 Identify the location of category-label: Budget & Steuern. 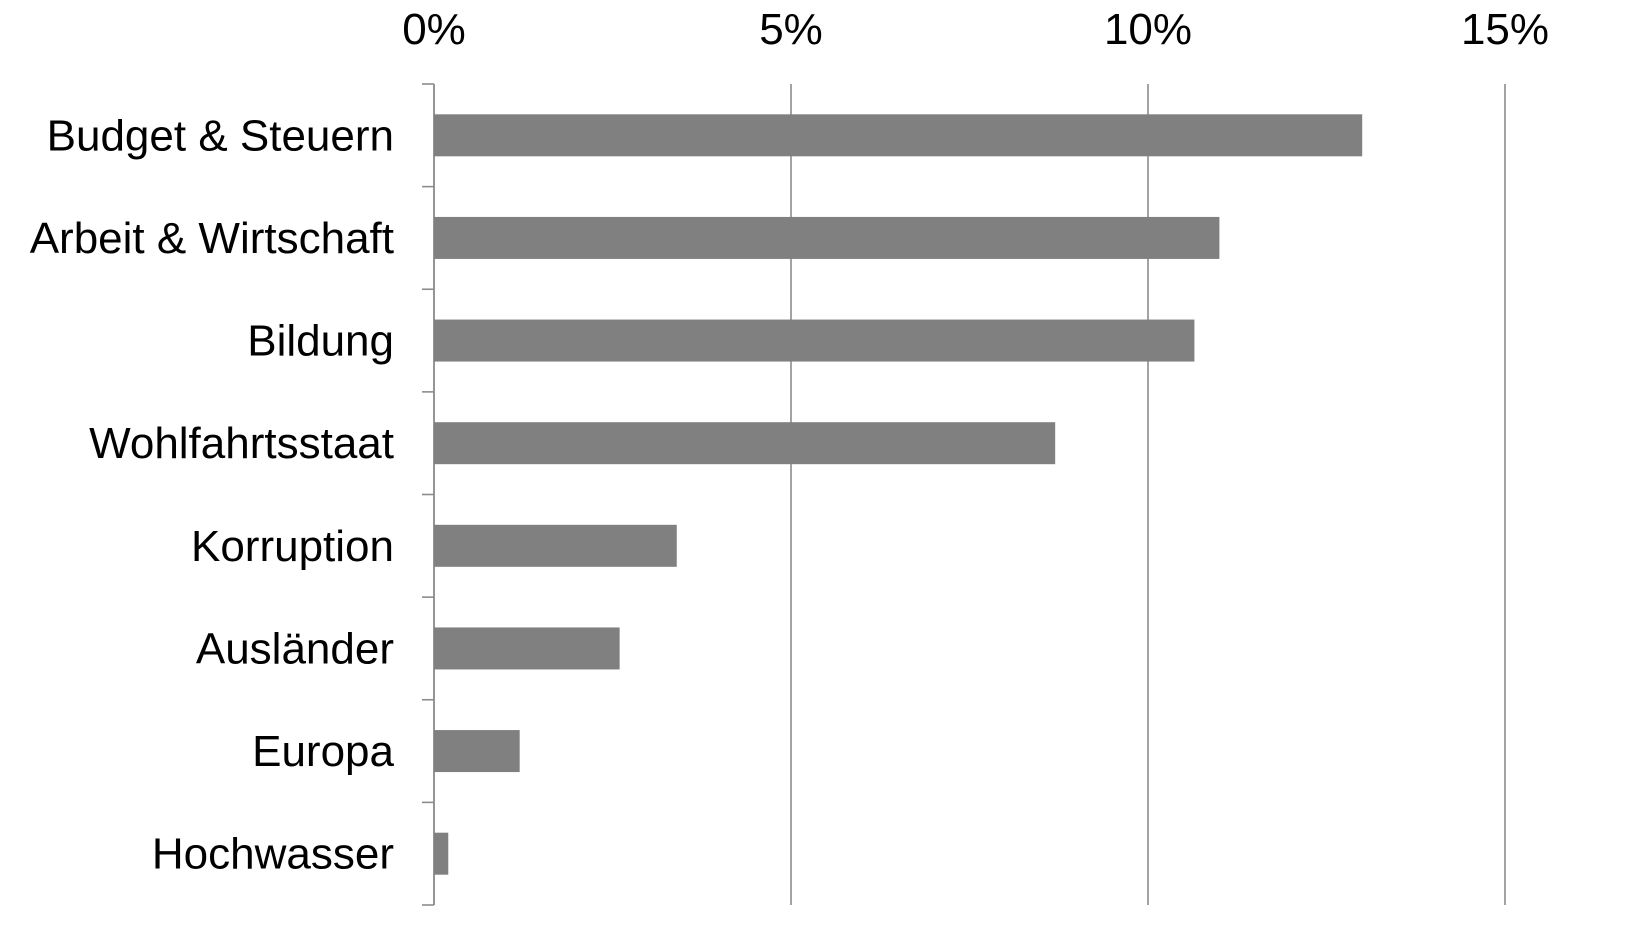
(220, 135).